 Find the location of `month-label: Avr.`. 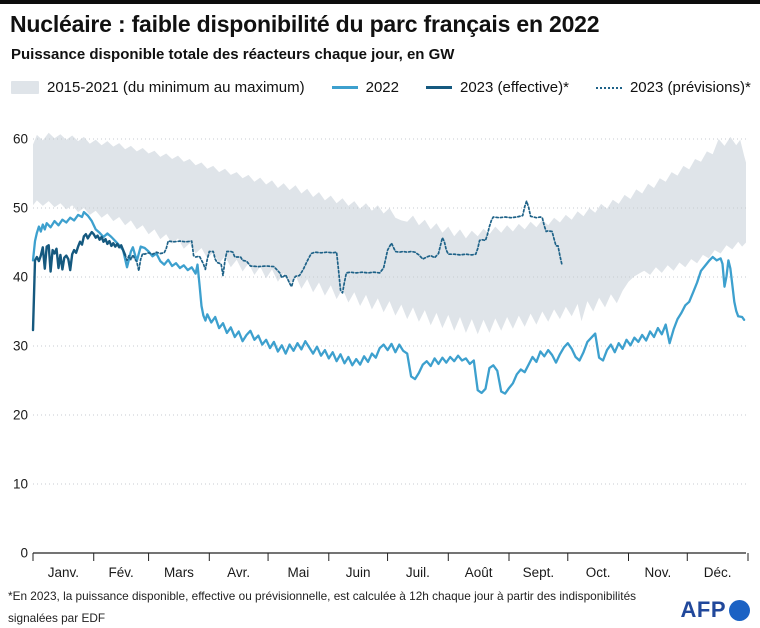

month-label: Avr. is located at coordinates (238, 572).